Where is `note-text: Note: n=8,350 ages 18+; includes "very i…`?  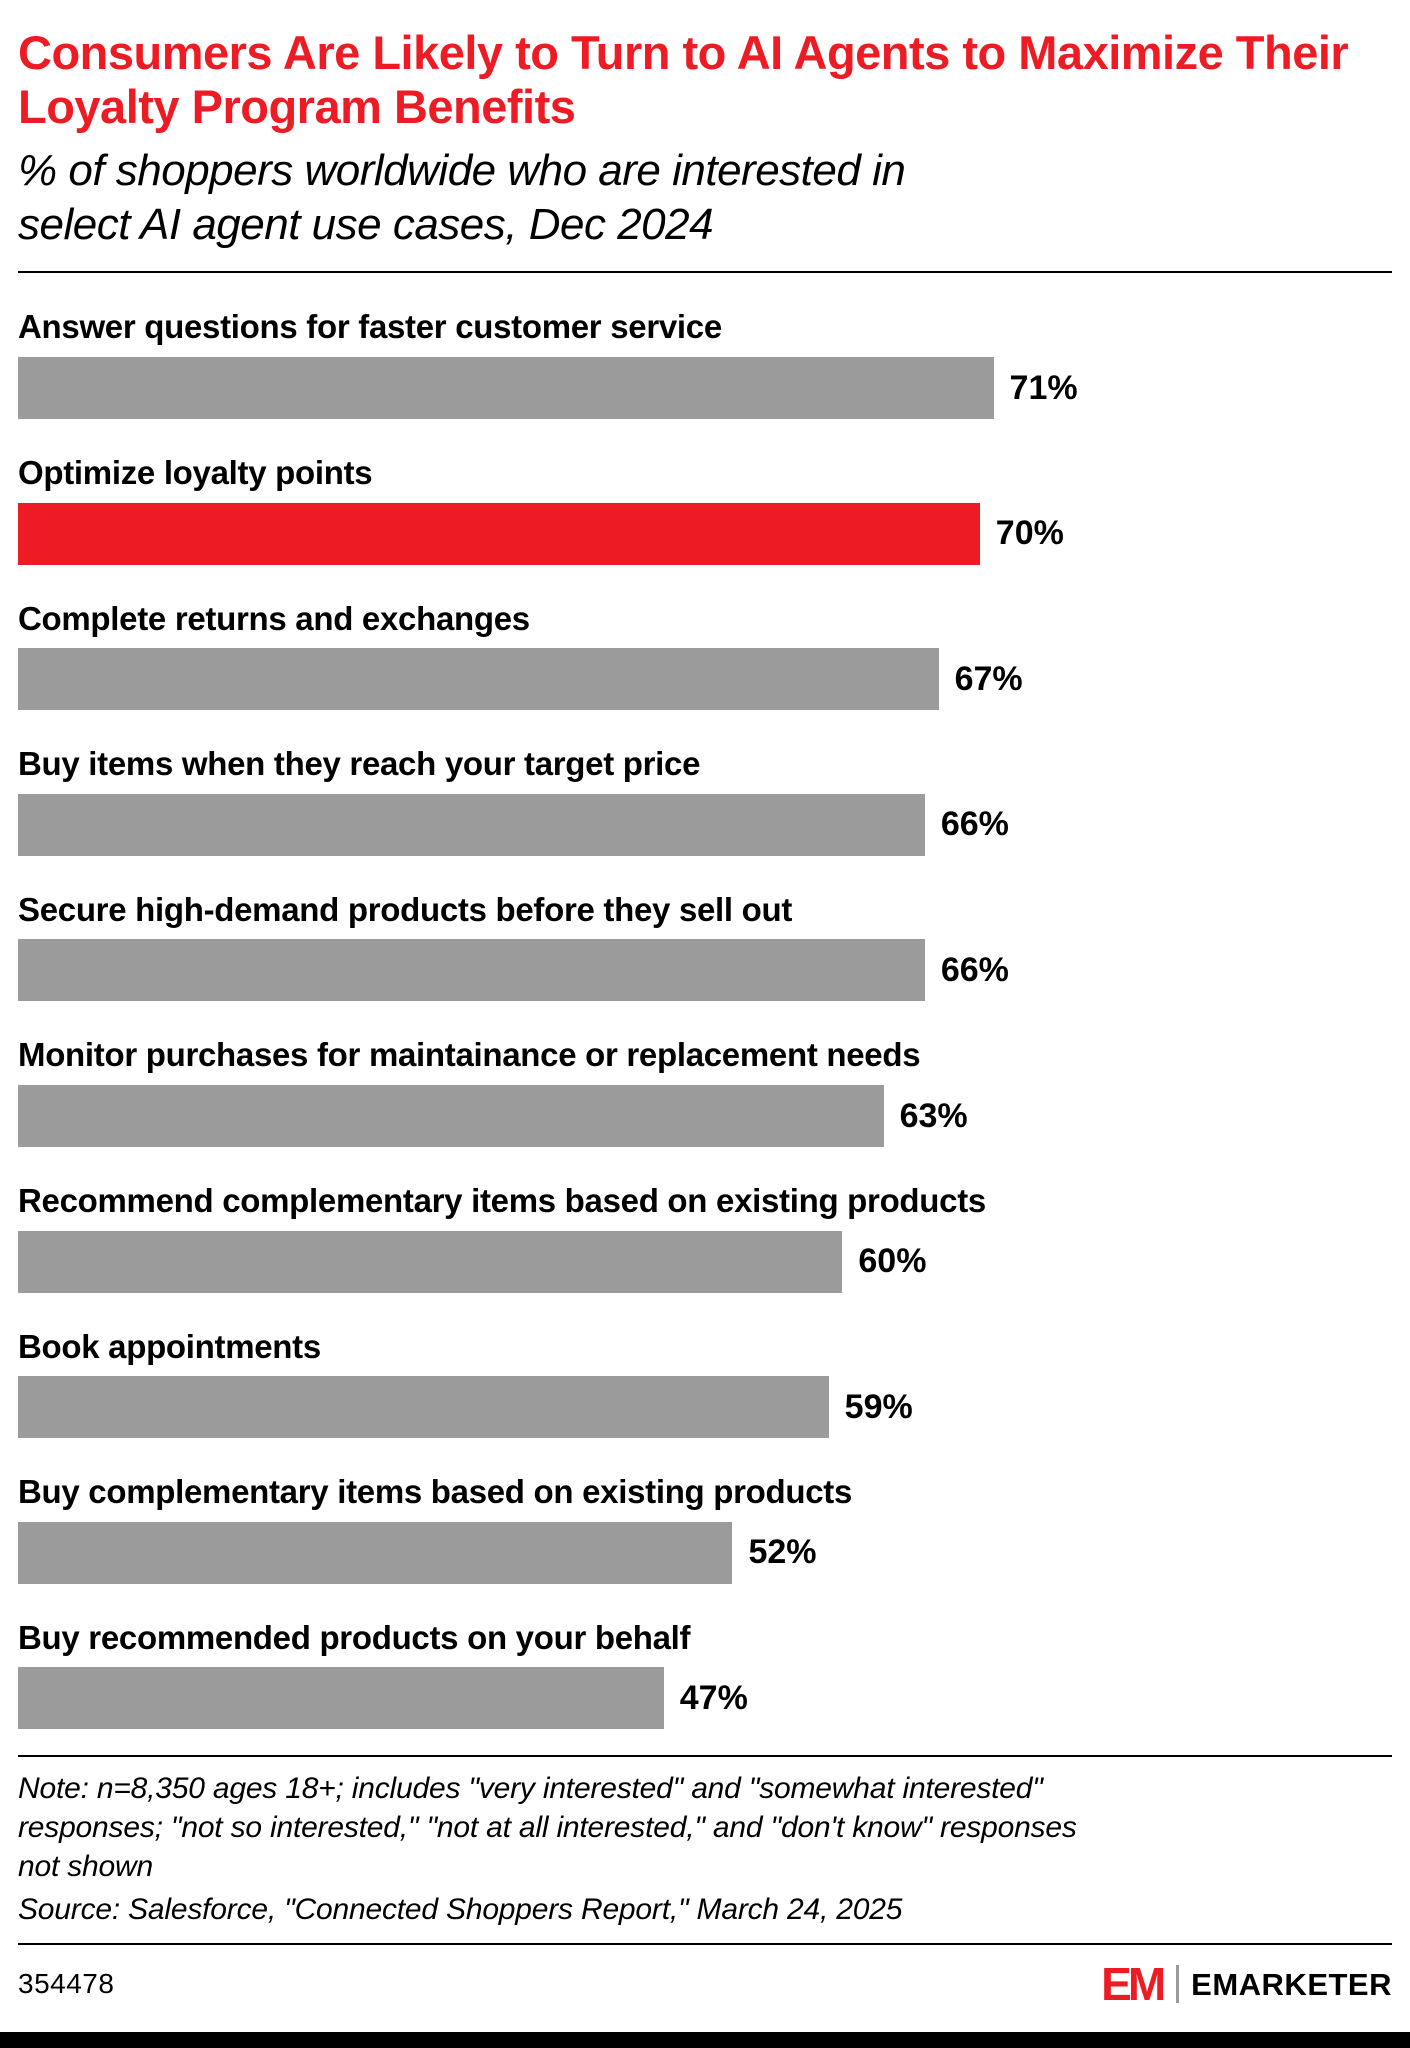 note-text: Note: n=8,350 ages 18+; includes "very i… is located at coordinates (547, 1828).